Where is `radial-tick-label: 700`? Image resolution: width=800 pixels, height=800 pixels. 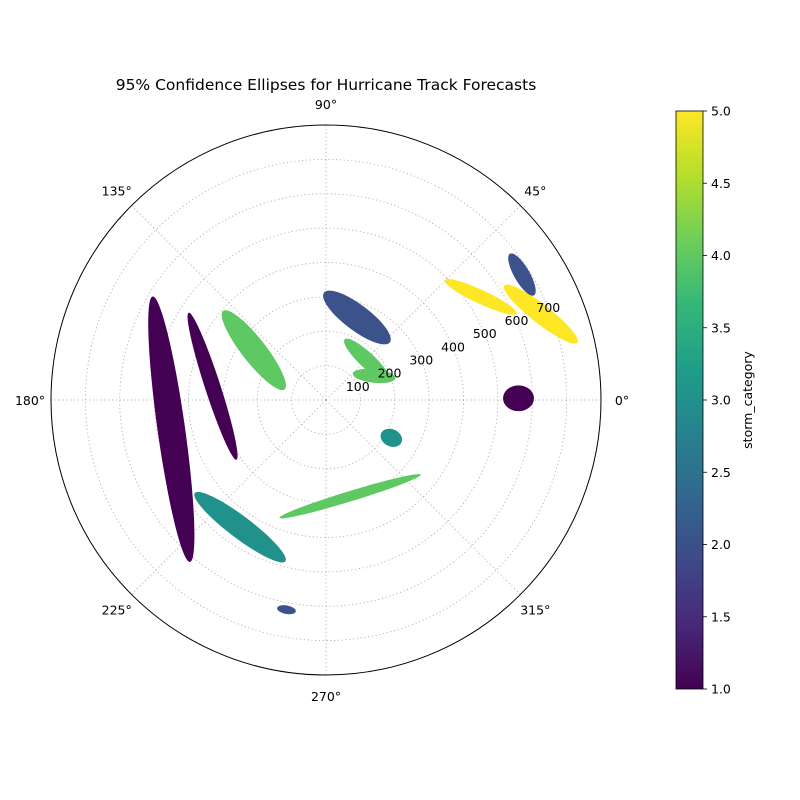 radial-tick-label: 700 is located at coordinates (548, 307).